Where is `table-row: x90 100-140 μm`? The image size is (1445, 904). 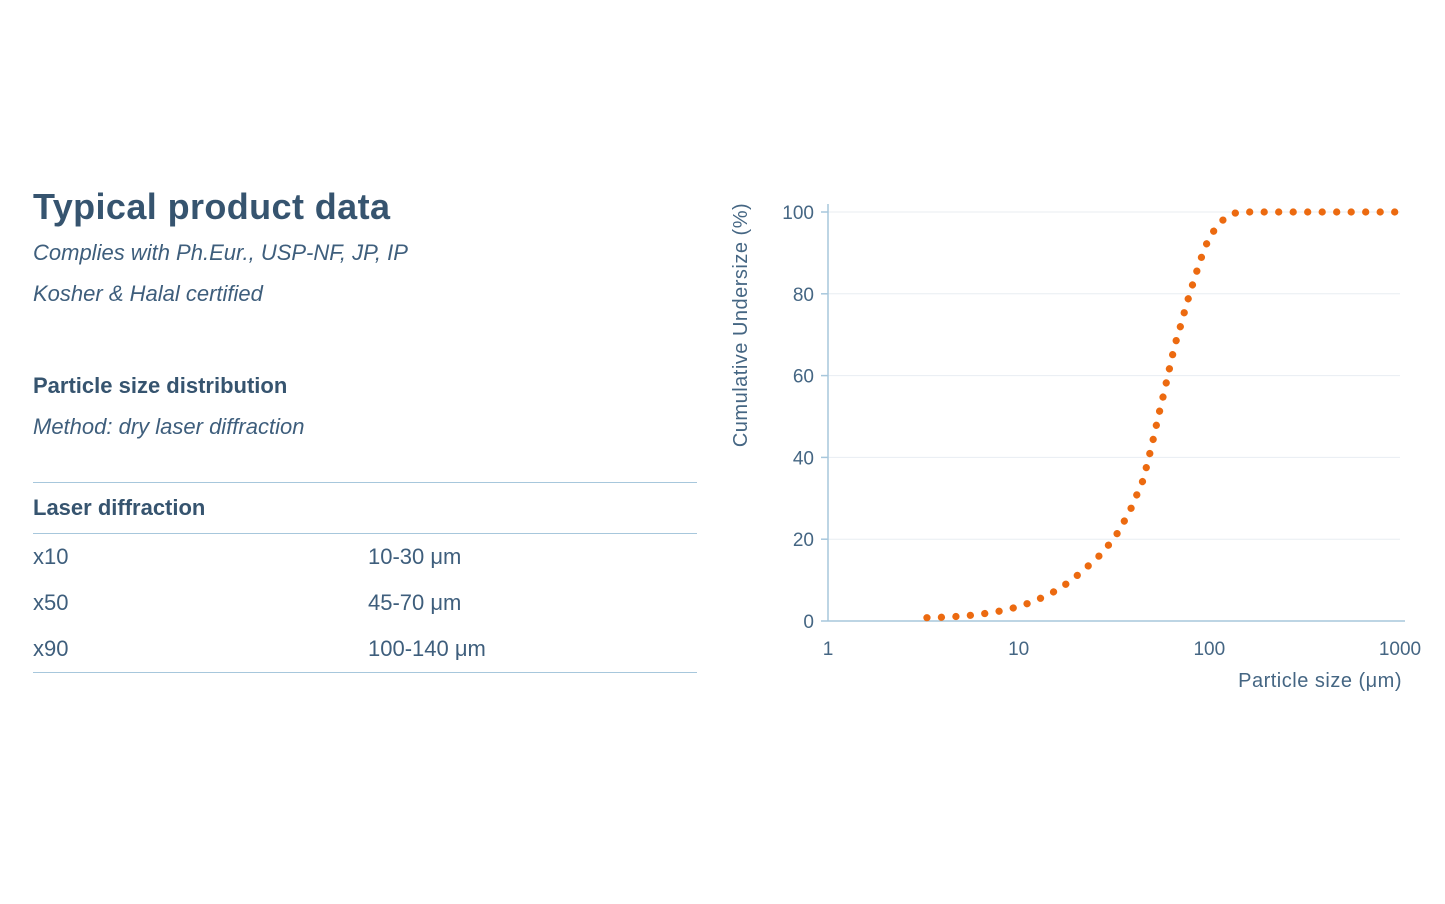 table-row: x90 100-140 μm is located at coordinates (365, 649).